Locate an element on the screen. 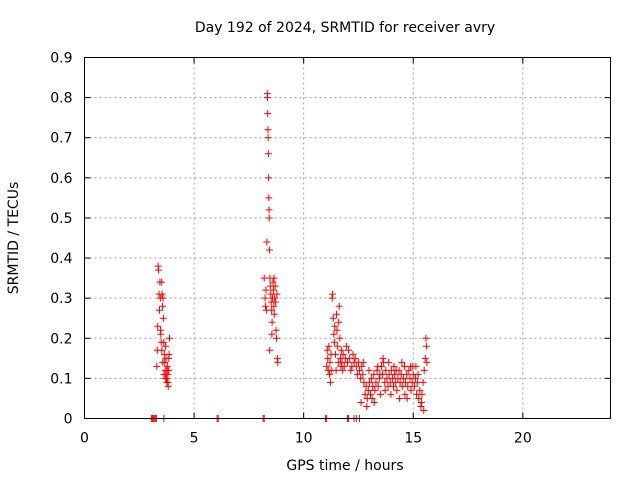 The width and height of the screenshot is (640, 480). y-tick-label: 0.9 is located at coordinates (61, 59).